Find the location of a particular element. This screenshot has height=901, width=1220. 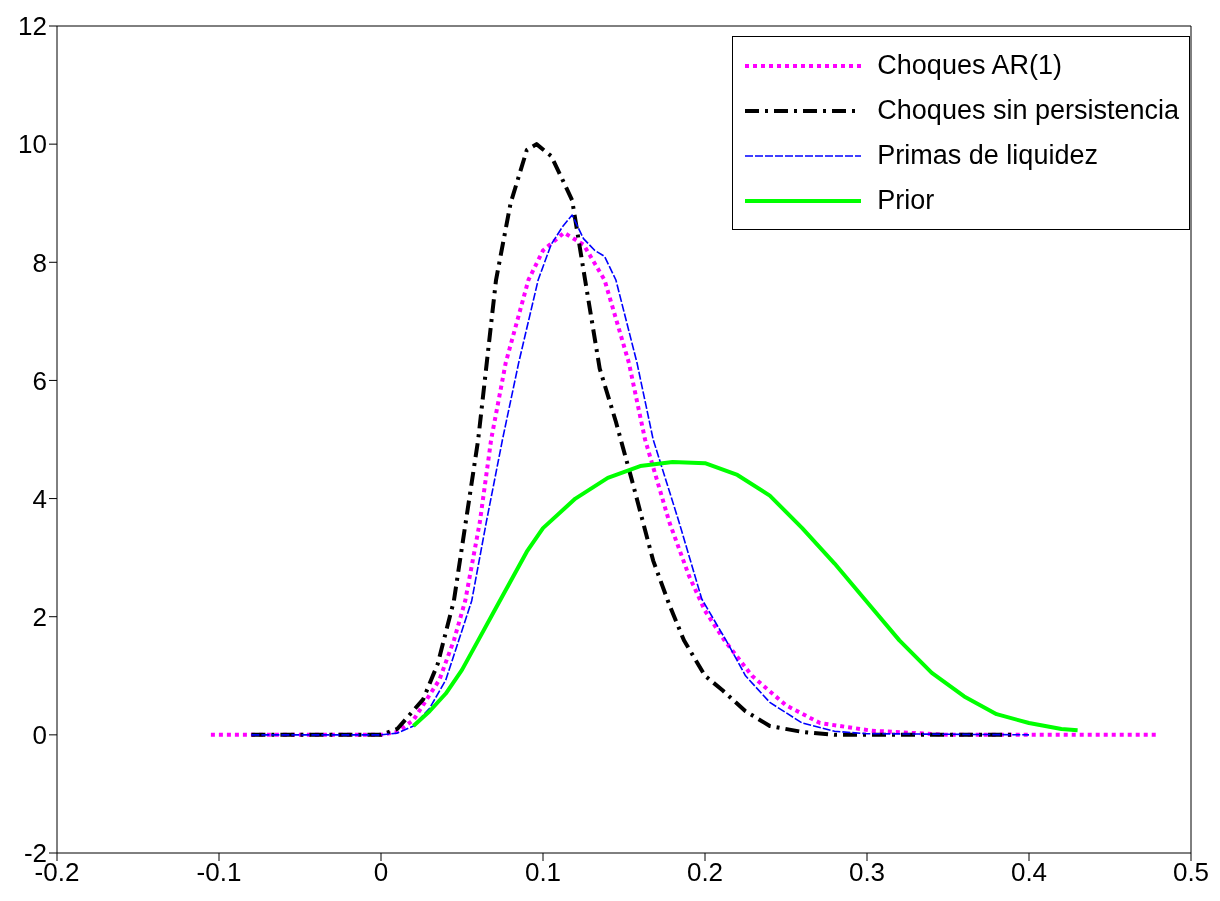

x-tick-label: -0.1 is located at coordinates (219, 872).